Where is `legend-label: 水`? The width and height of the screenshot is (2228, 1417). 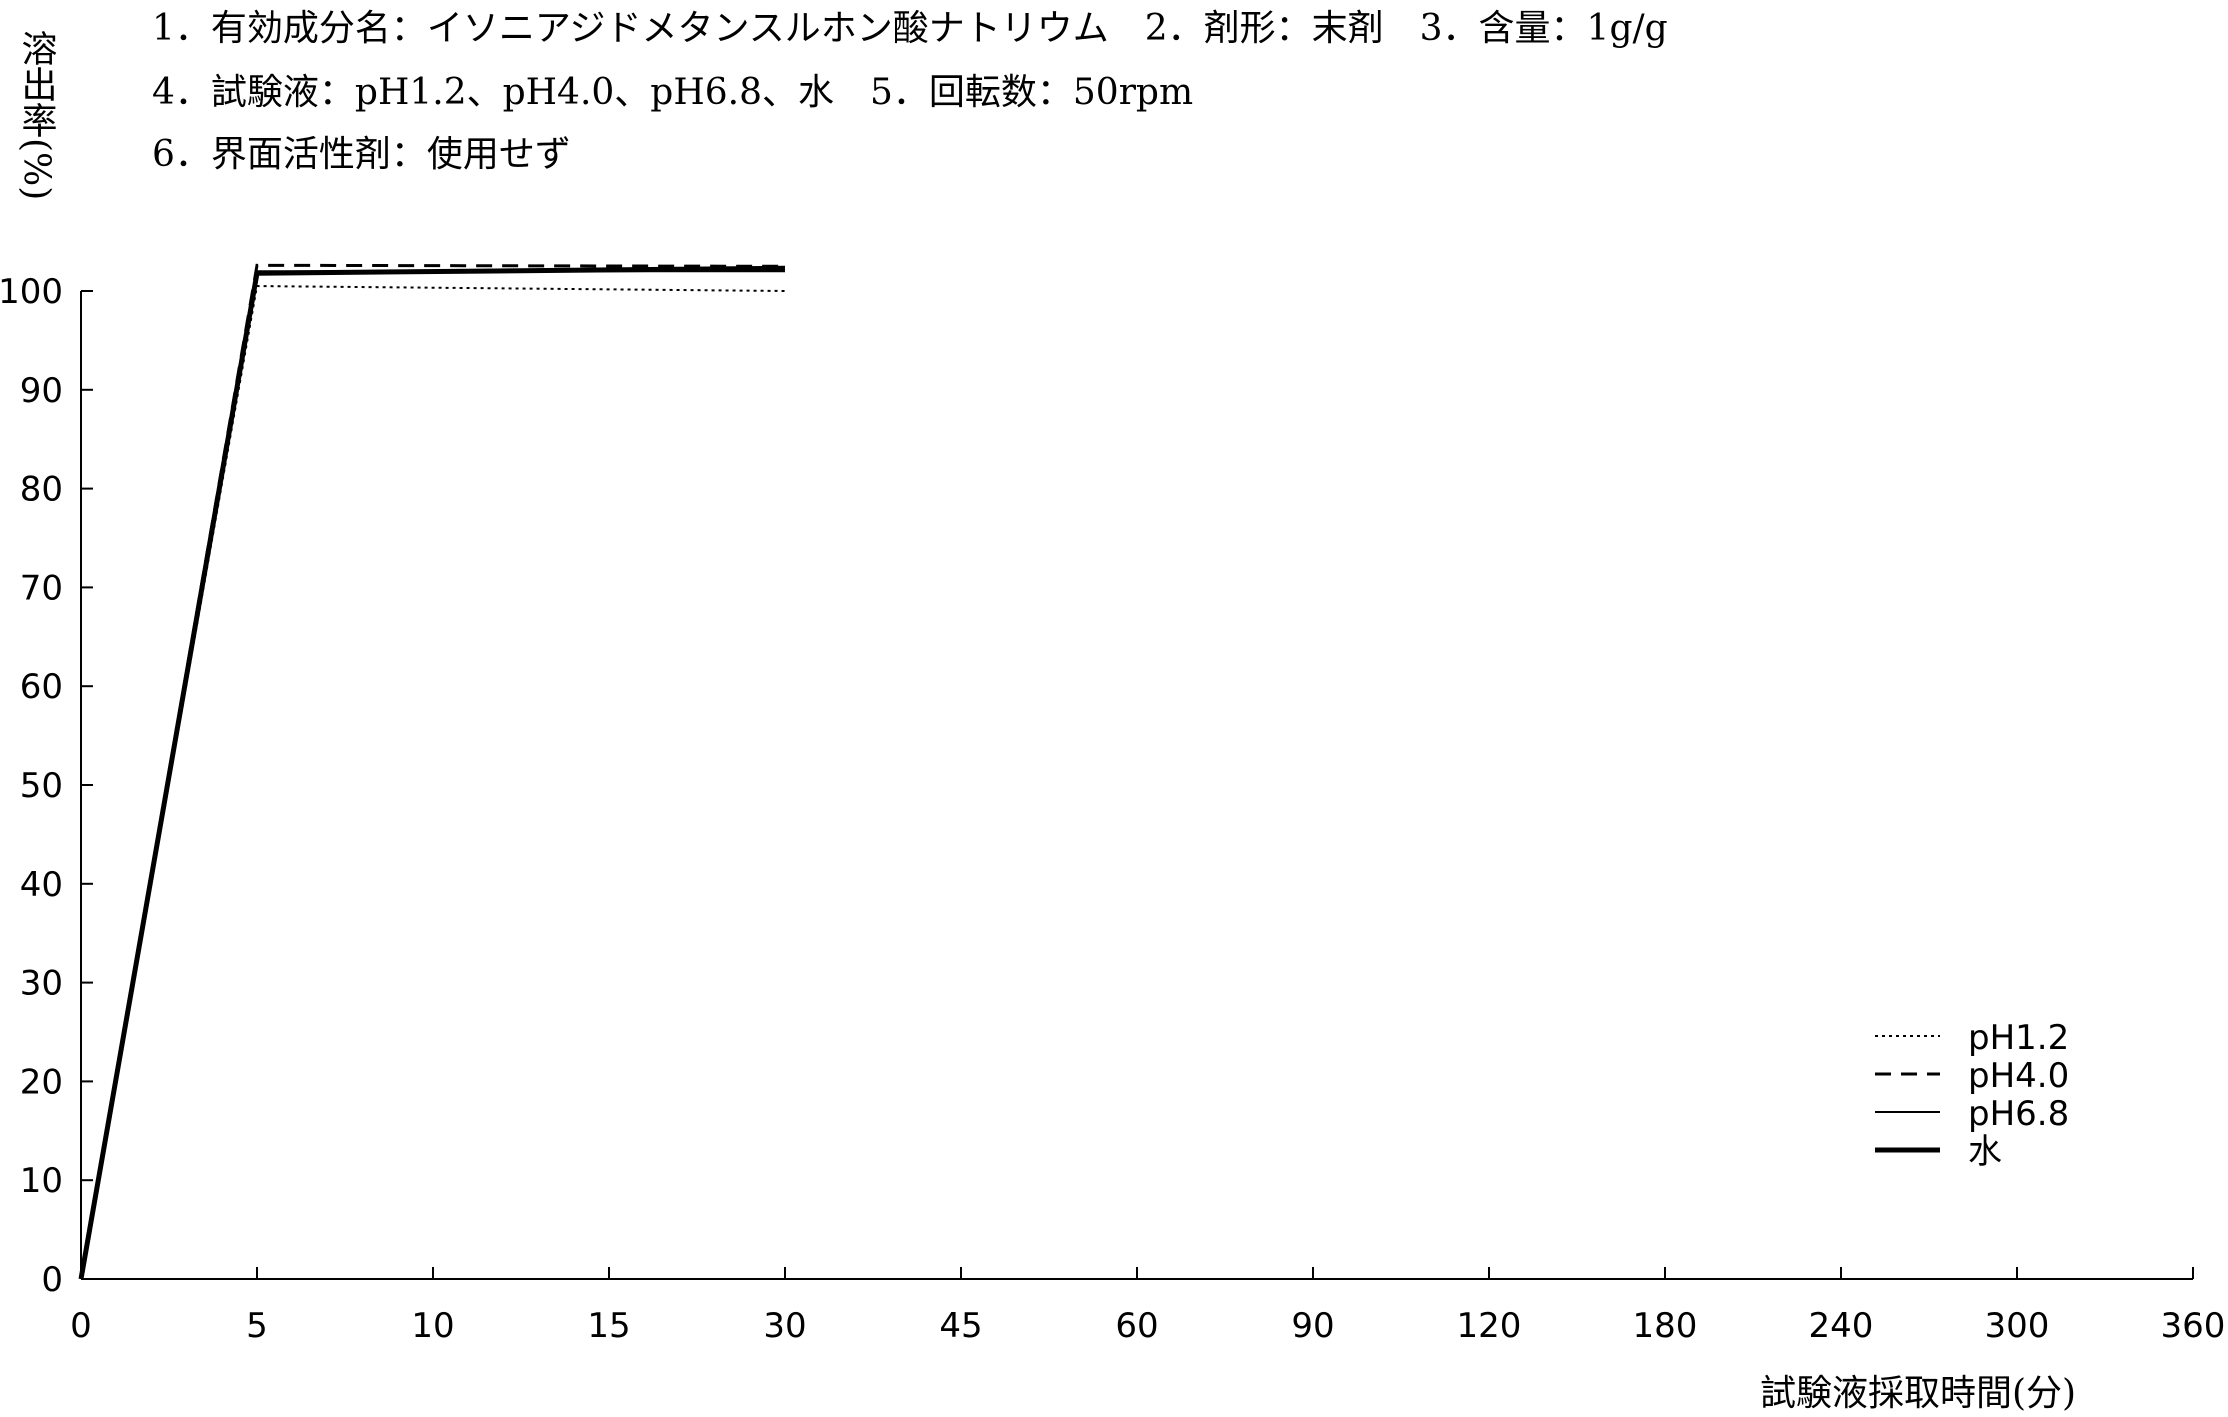 legend-label: 水 is located at coordinates (1985, 1152).